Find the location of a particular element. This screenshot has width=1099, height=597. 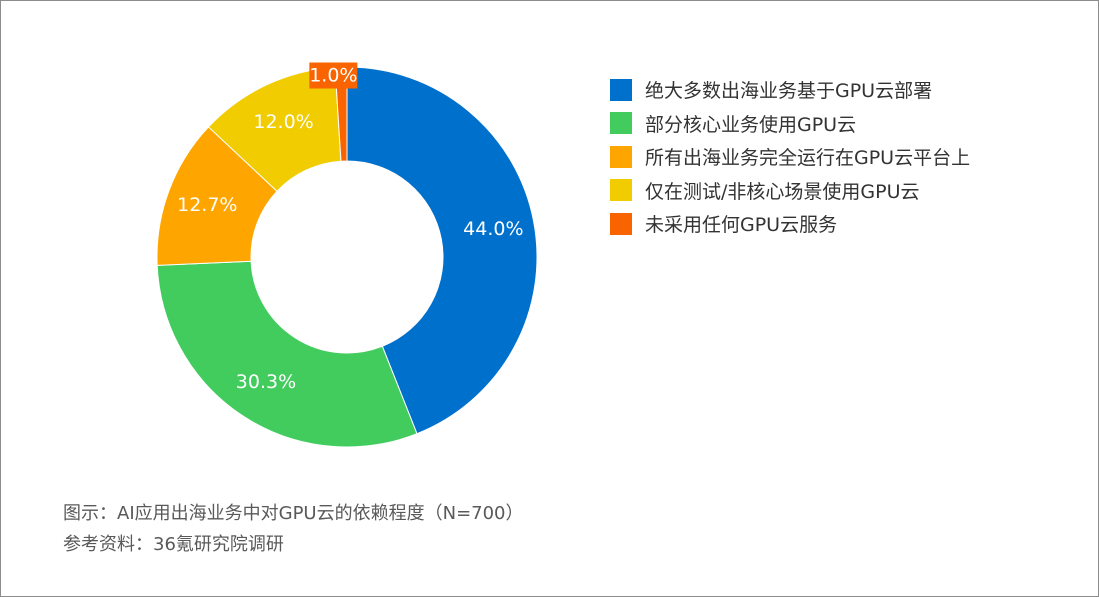

slice-value-label-4: 1.0% is located at coordinates (333, 76).